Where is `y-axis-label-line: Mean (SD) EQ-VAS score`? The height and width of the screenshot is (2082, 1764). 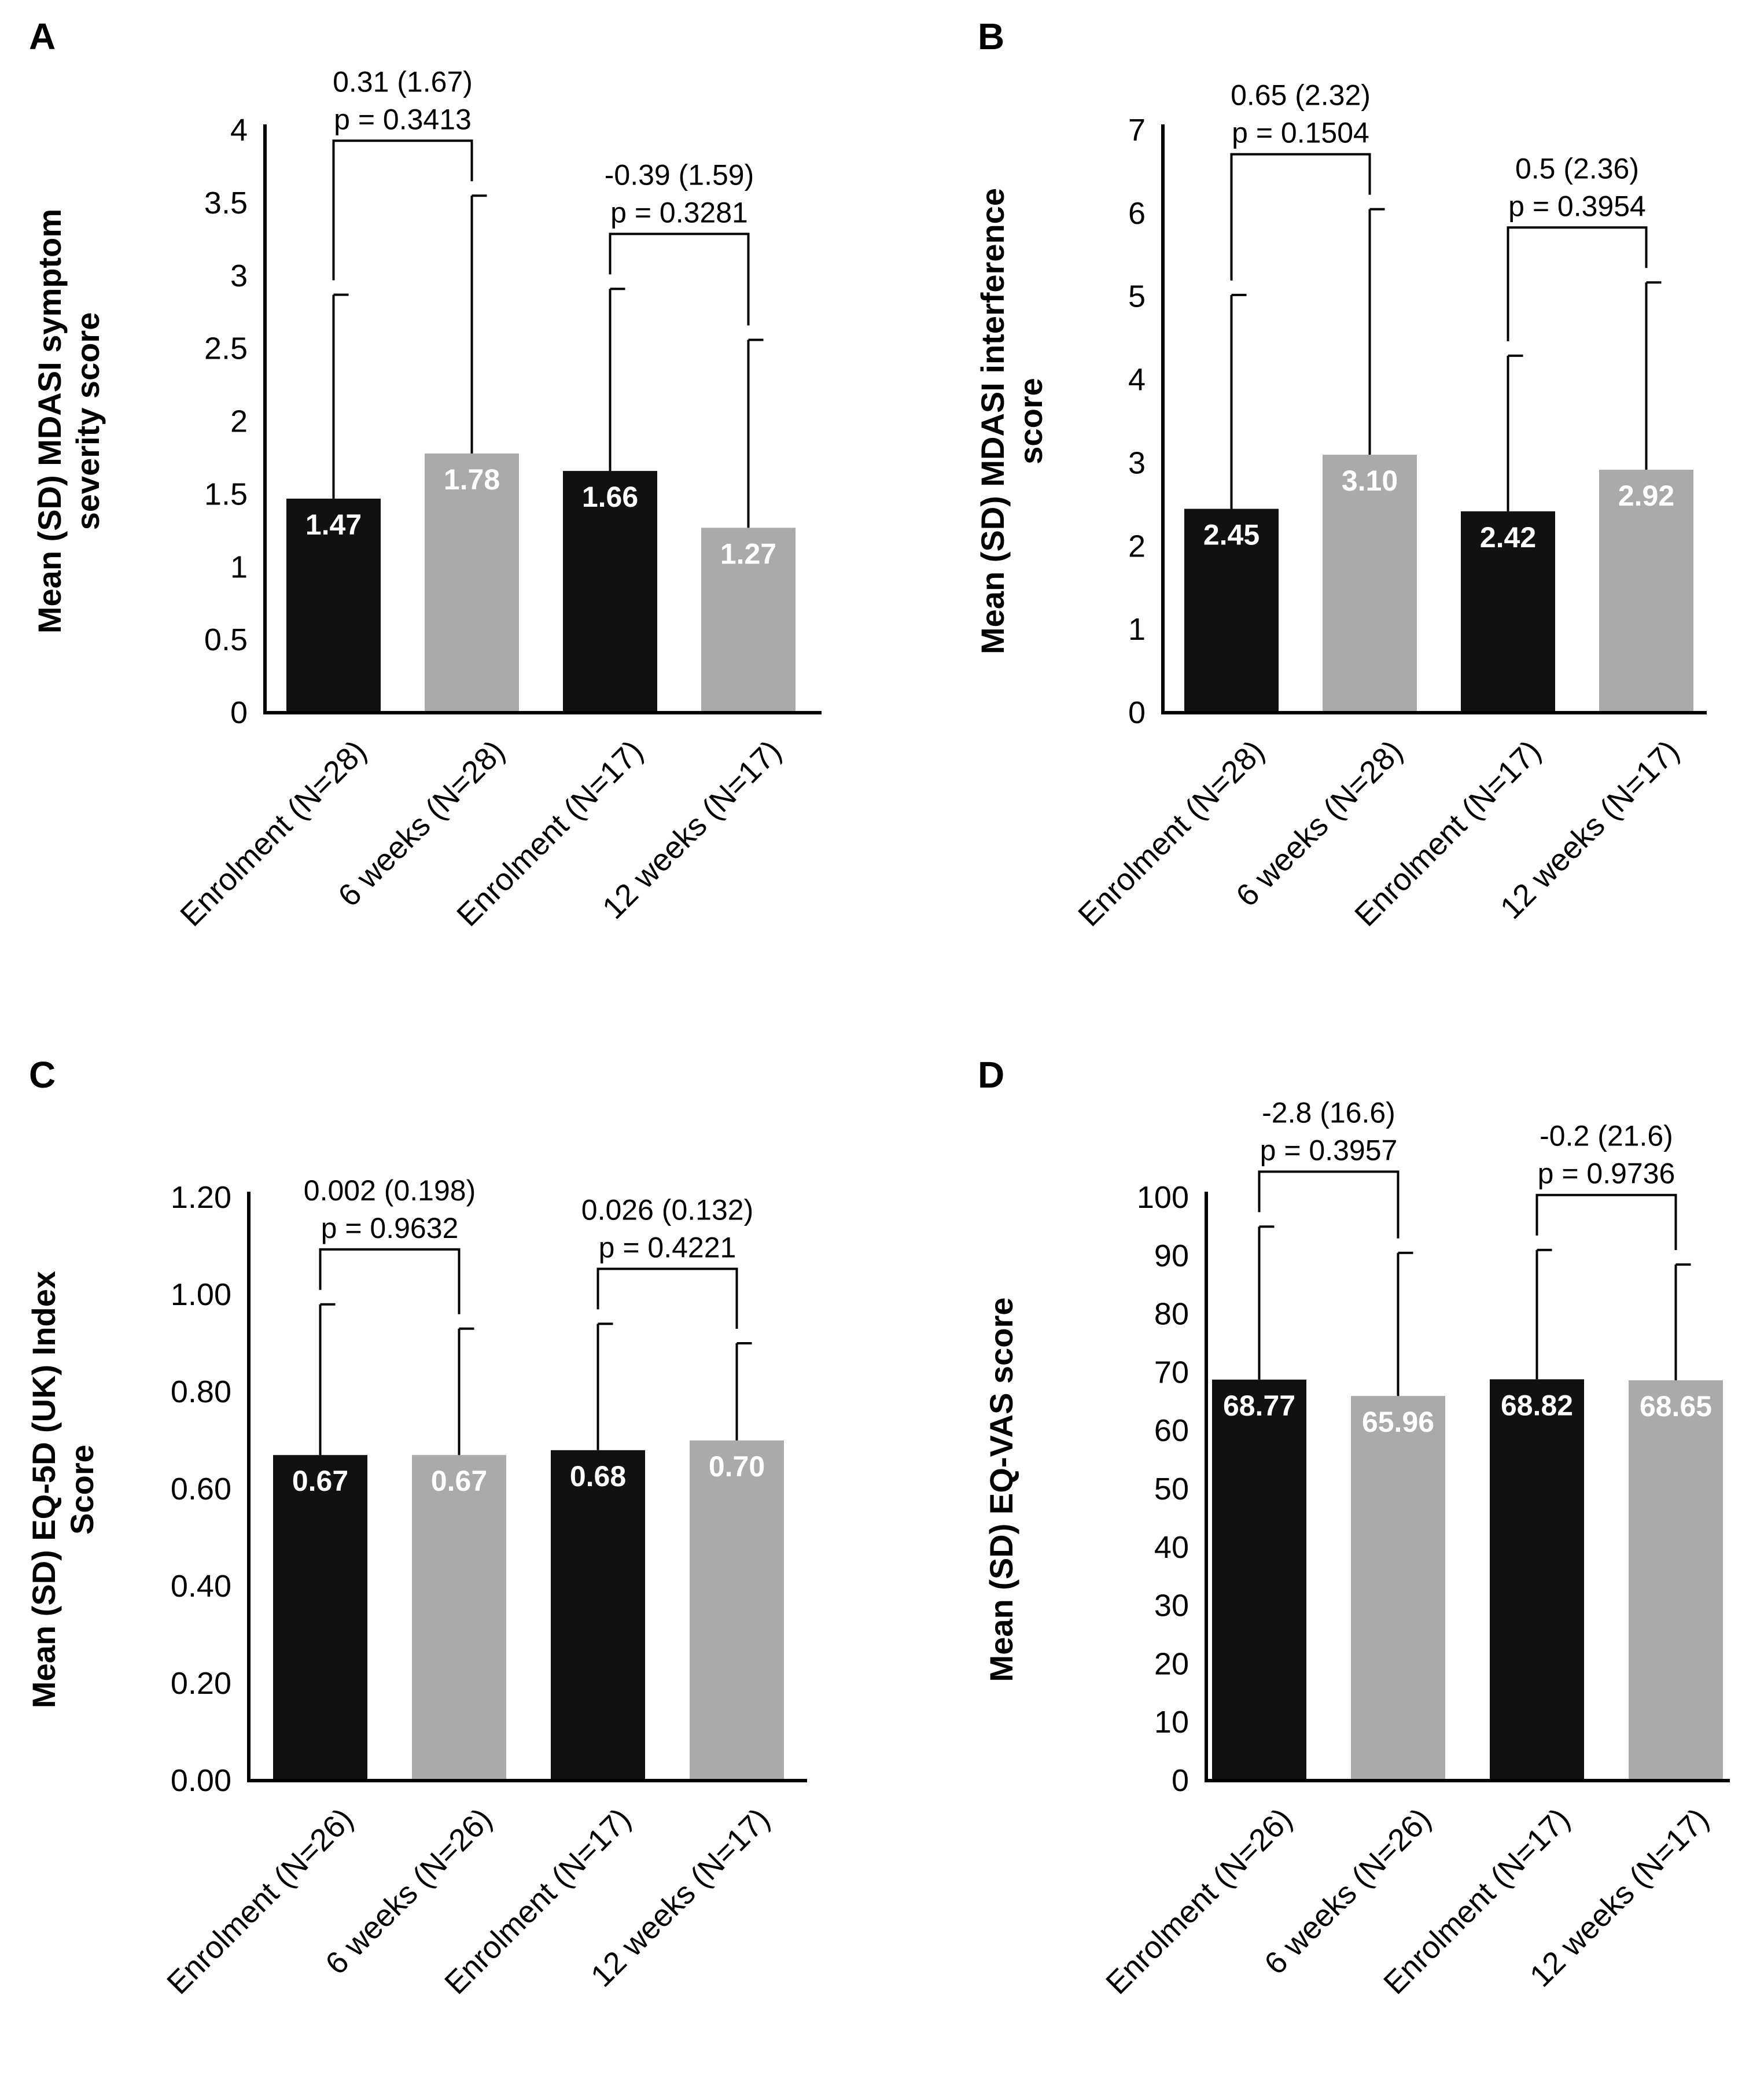 y-axis-label-line: Mean (SD) EQ-VAS score is located at coordinates (1001, 1490).